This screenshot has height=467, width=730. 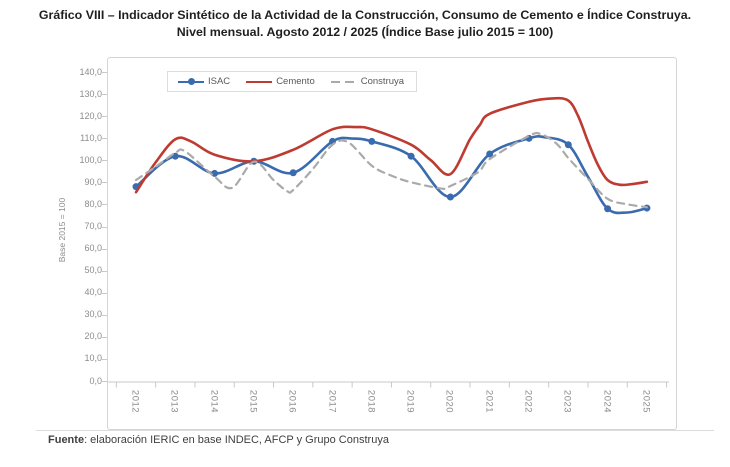 I want to click on x-tick-label-2019: 2019, so click(x=410, y=401).